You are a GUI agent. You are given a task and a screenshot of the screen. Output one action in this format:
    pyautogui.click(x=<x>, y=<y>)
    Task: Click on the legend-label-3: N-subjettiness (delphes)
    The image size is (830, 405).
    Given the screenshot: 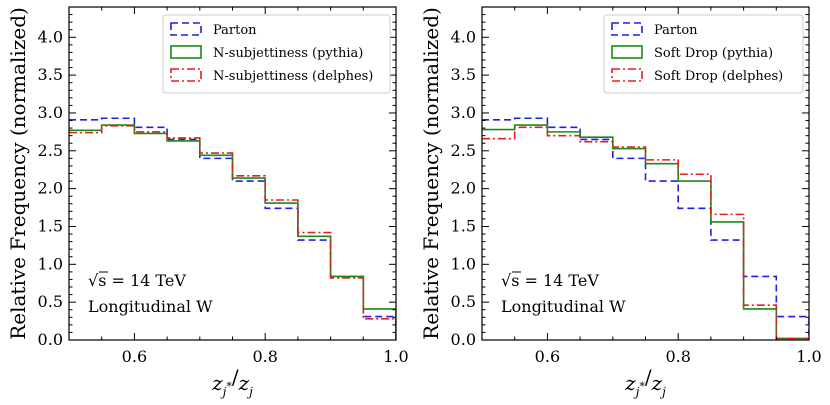 What is the action you would take?
    pyautogui.click(x=293, y=76)
    